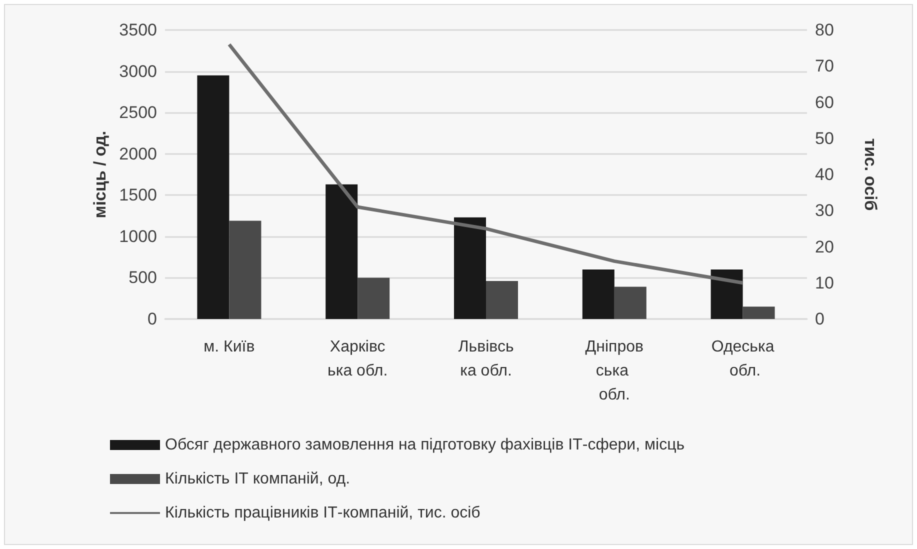 The width and height of the screenshot is (917, 549). Describe the element at coordinates (824, 246) in the screenshot. I see `y2-tick-label: 20` at that location.